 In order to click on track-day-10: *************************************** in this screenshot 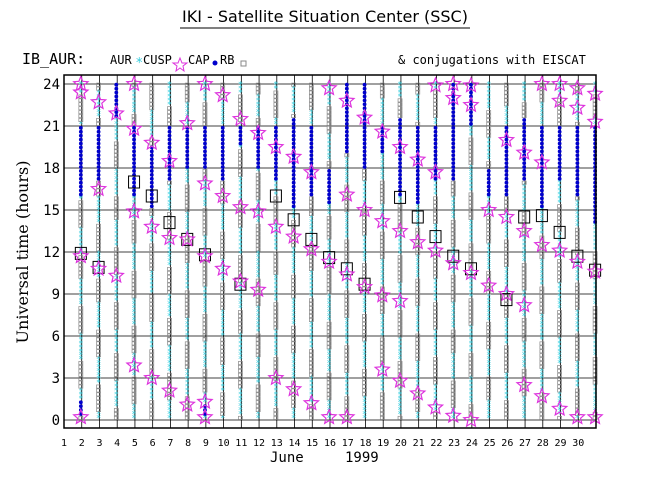, I will do `click(240, 250)`.